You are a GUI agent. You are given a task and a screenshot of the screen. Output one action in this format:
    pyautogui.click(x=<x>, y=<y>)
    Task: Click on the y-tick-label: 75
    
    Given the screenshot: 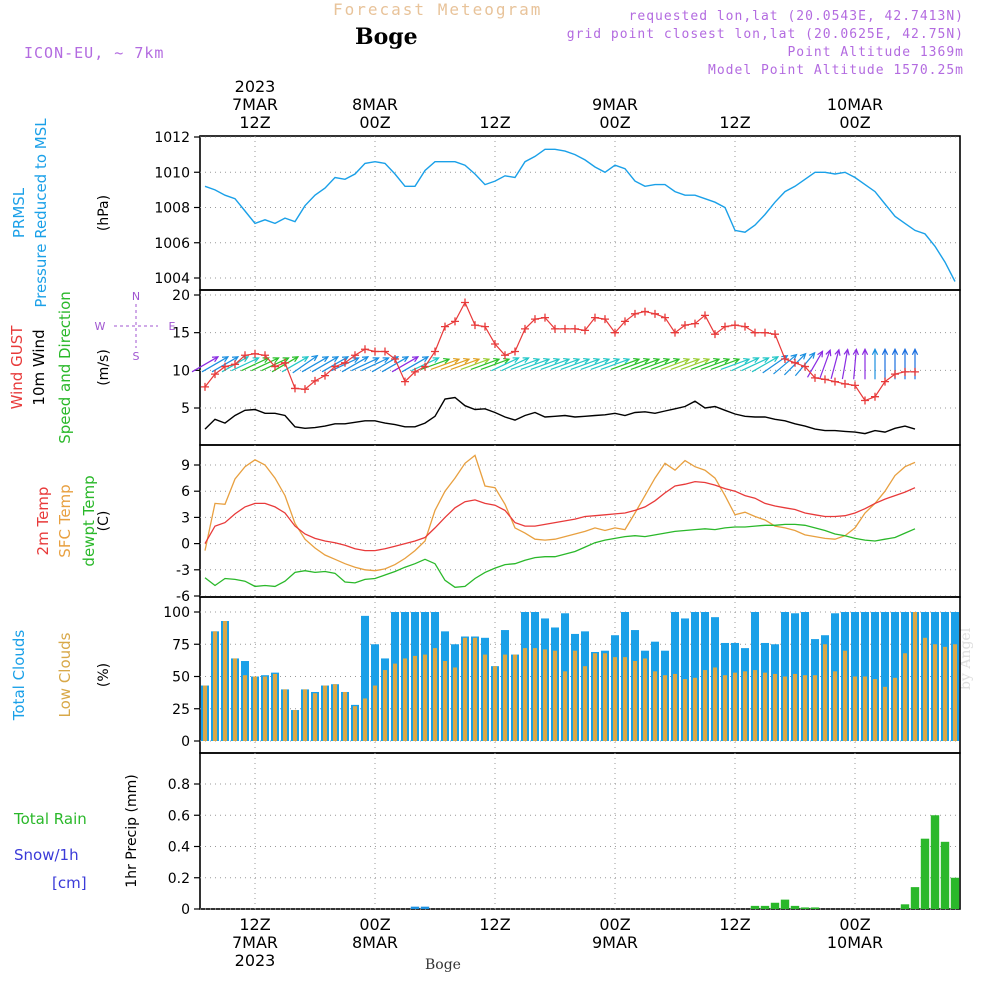 What is the action you would take?
    pyautogui.click(x=181, y=645)
    